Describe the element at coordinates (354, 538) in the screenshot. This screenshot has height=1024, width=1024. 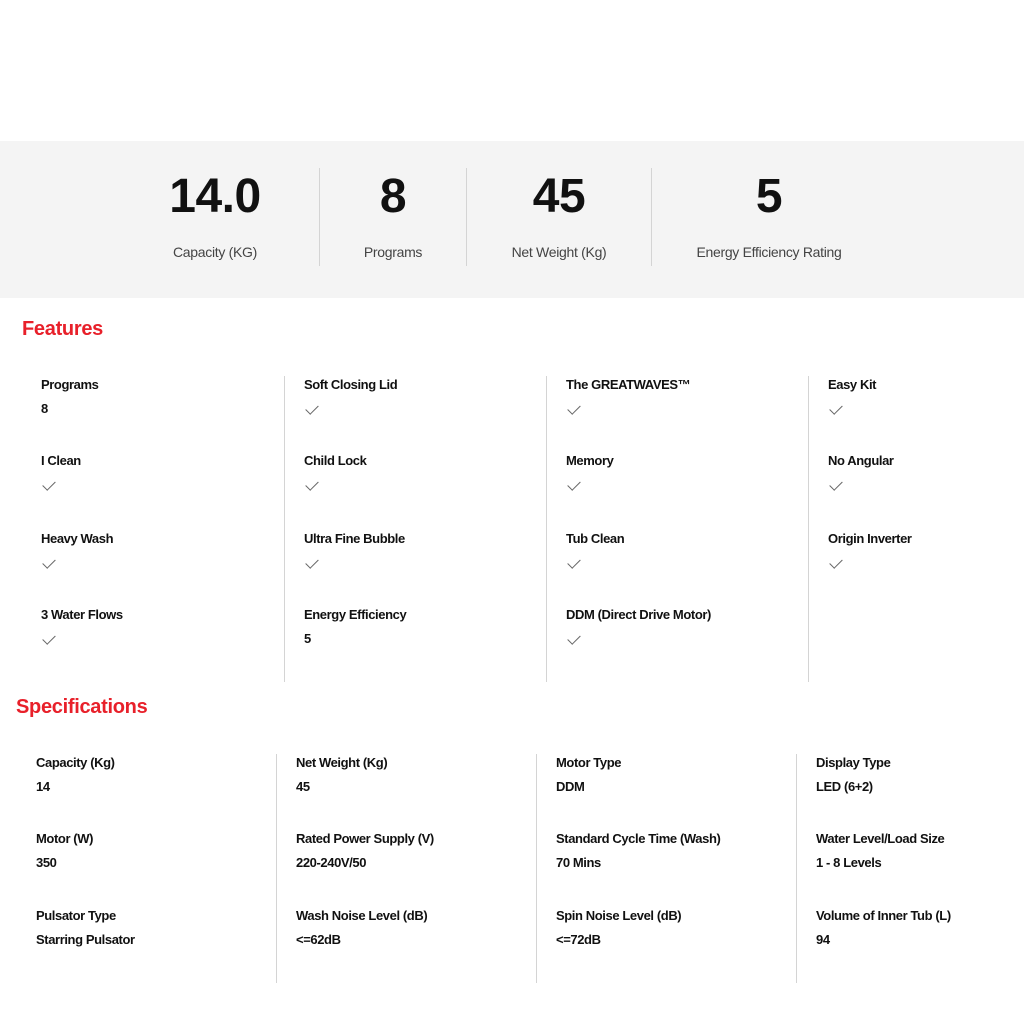
I see `item-label: Ultra Fine Bubble` at that location.